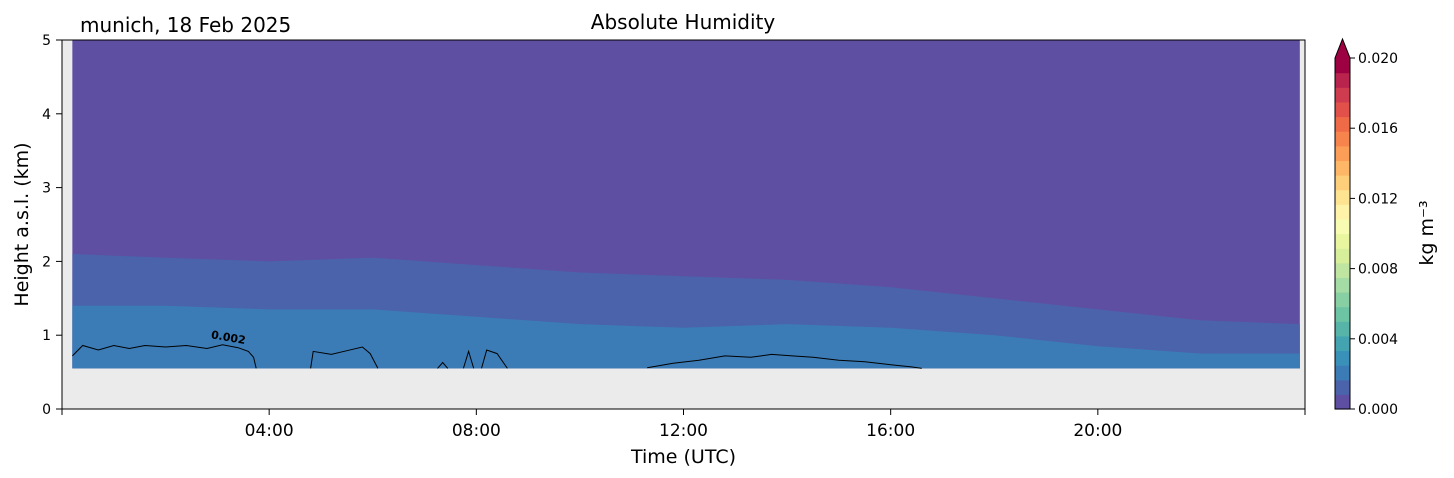 Image resolution: width=1454 pixels, height=478 pixels. I want to click on x-tick-label: 08:00, so click(476, 431).